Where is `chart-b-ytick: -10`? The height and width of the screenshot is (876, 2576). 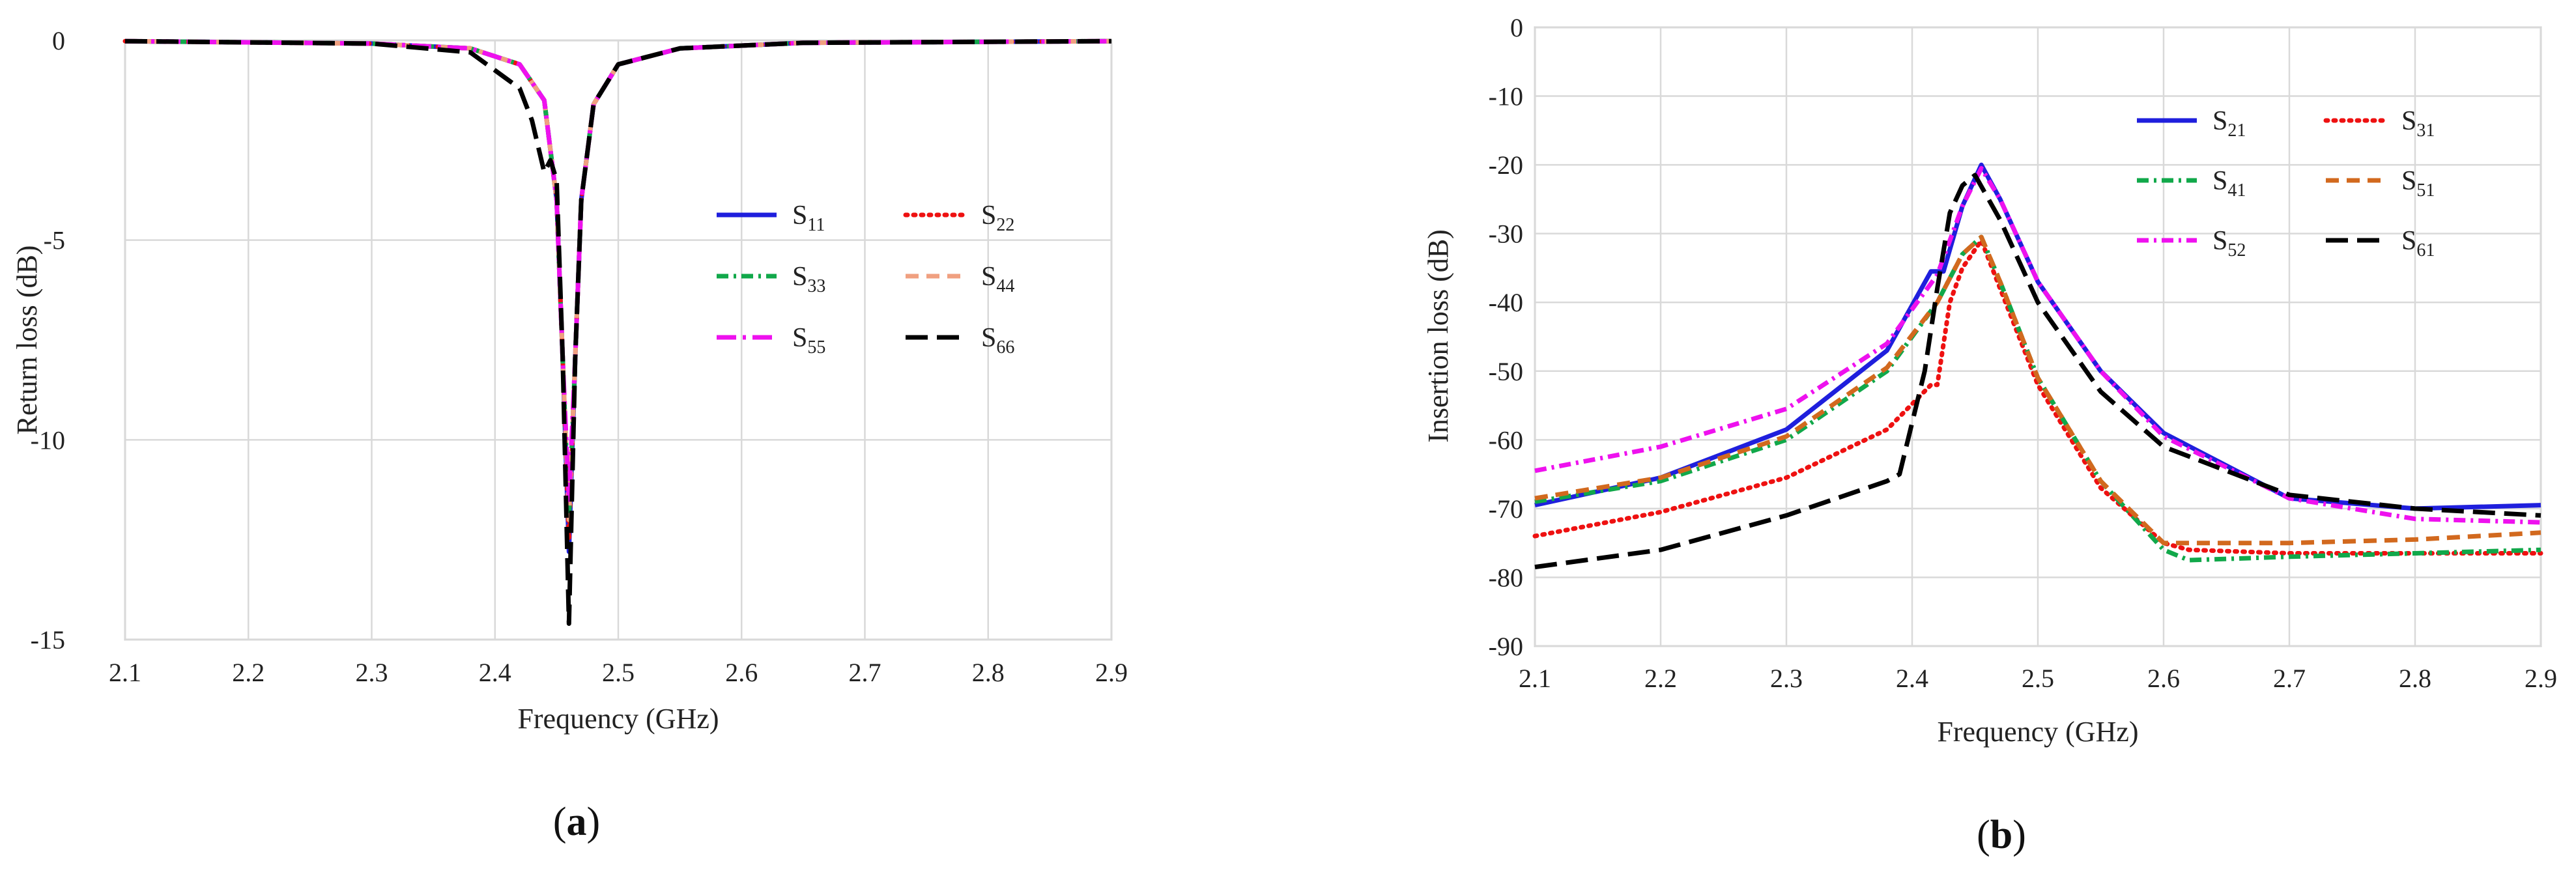
chart-b-ytick: -10 is located at coordinates (1506, 96).